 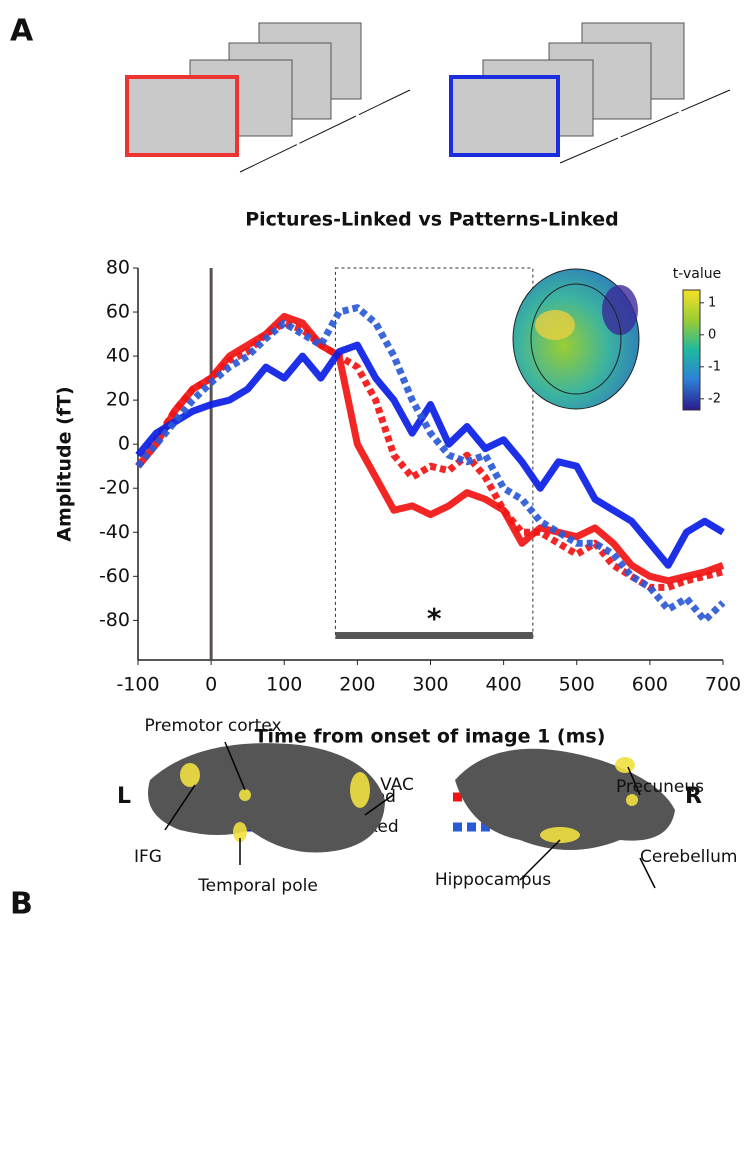 I want to click on region-label: Hippocampus, so click(x=493, y=880).